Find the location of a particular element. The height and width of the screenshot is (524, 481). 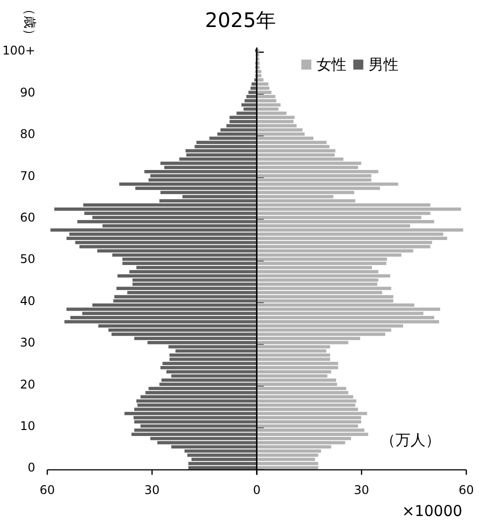

y-tick-label: 70 is located at coordinates (28, 175).